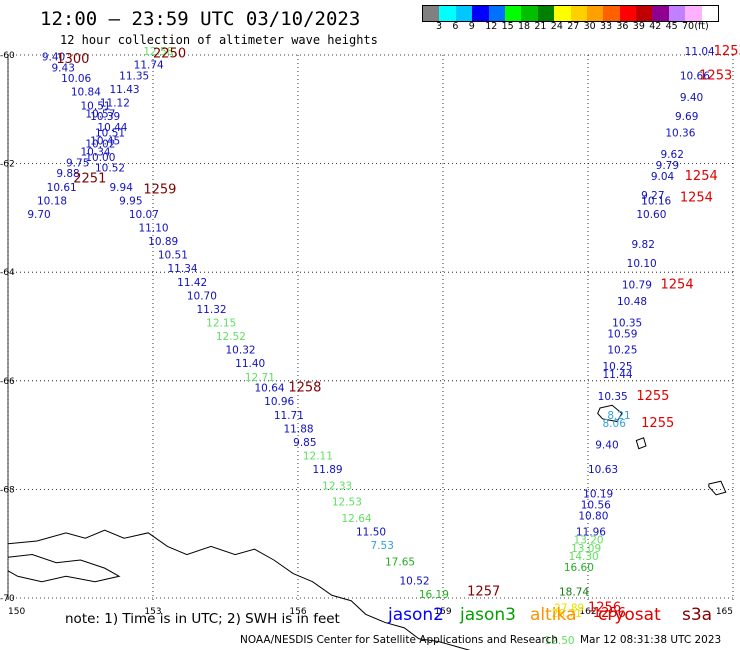  I want to click on island-outline, so click(641, 443).